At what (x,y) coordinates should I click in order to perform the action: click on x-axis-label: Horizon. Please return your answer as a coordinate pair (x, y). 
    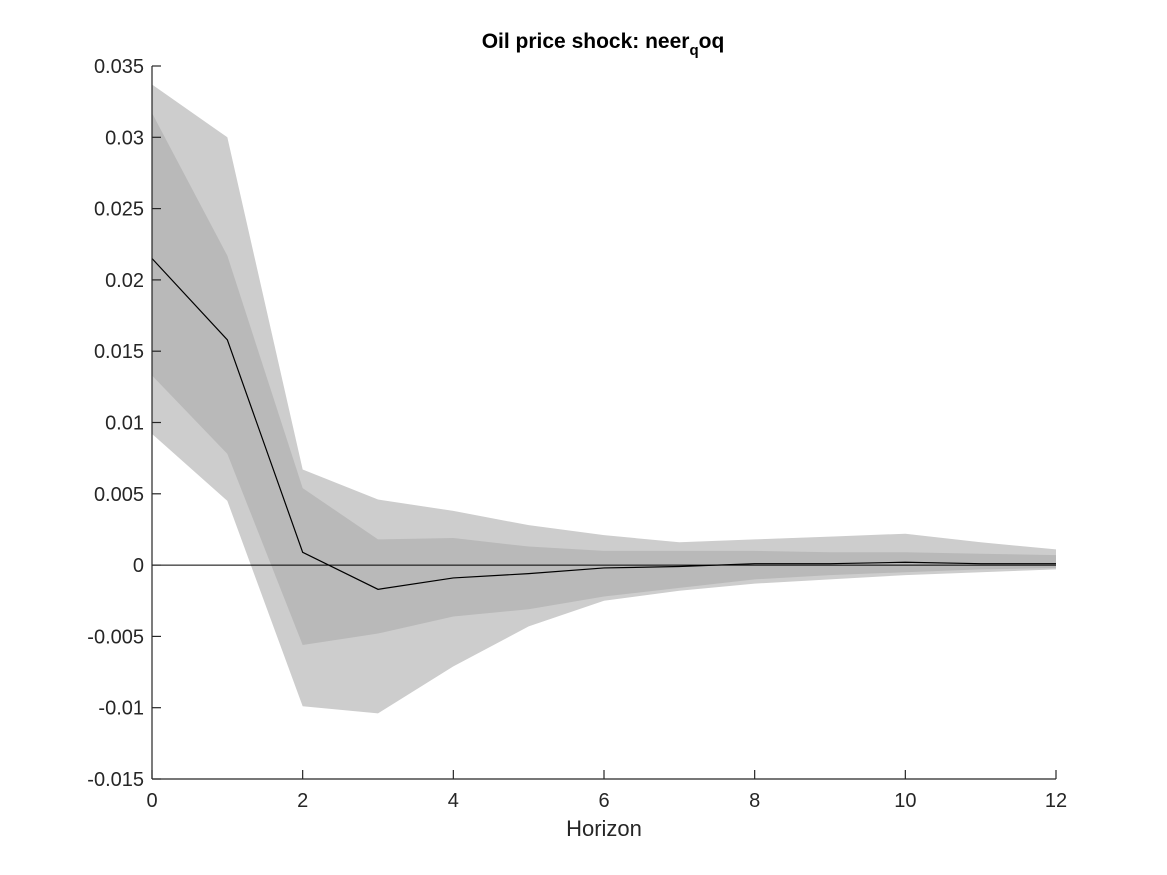
    Looking at the image, I should click on (604, 828).